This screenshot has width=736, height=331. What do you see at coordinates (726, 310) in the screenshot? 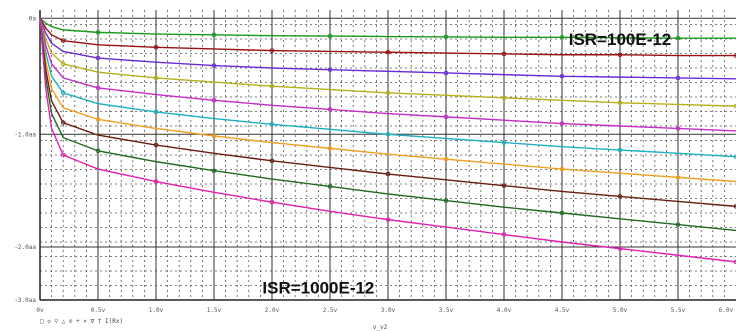
I see `x-tick-label: 6.0v` at bounding box center [726, 310].